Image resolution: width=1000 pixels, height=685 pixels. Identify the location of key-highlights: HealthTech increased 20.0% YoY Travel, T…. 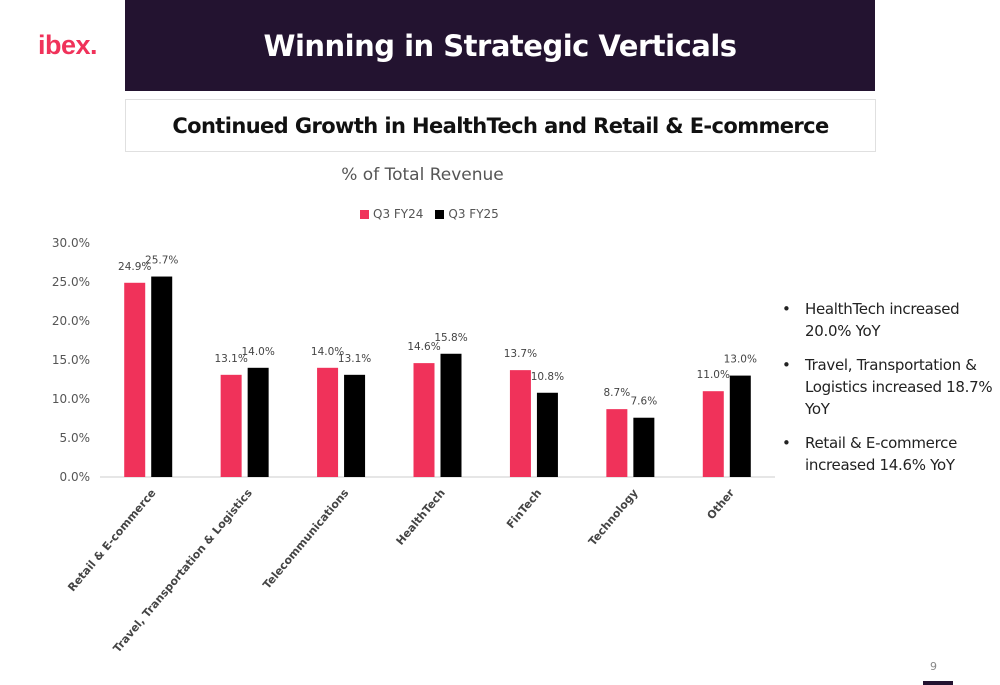
(888, 393).